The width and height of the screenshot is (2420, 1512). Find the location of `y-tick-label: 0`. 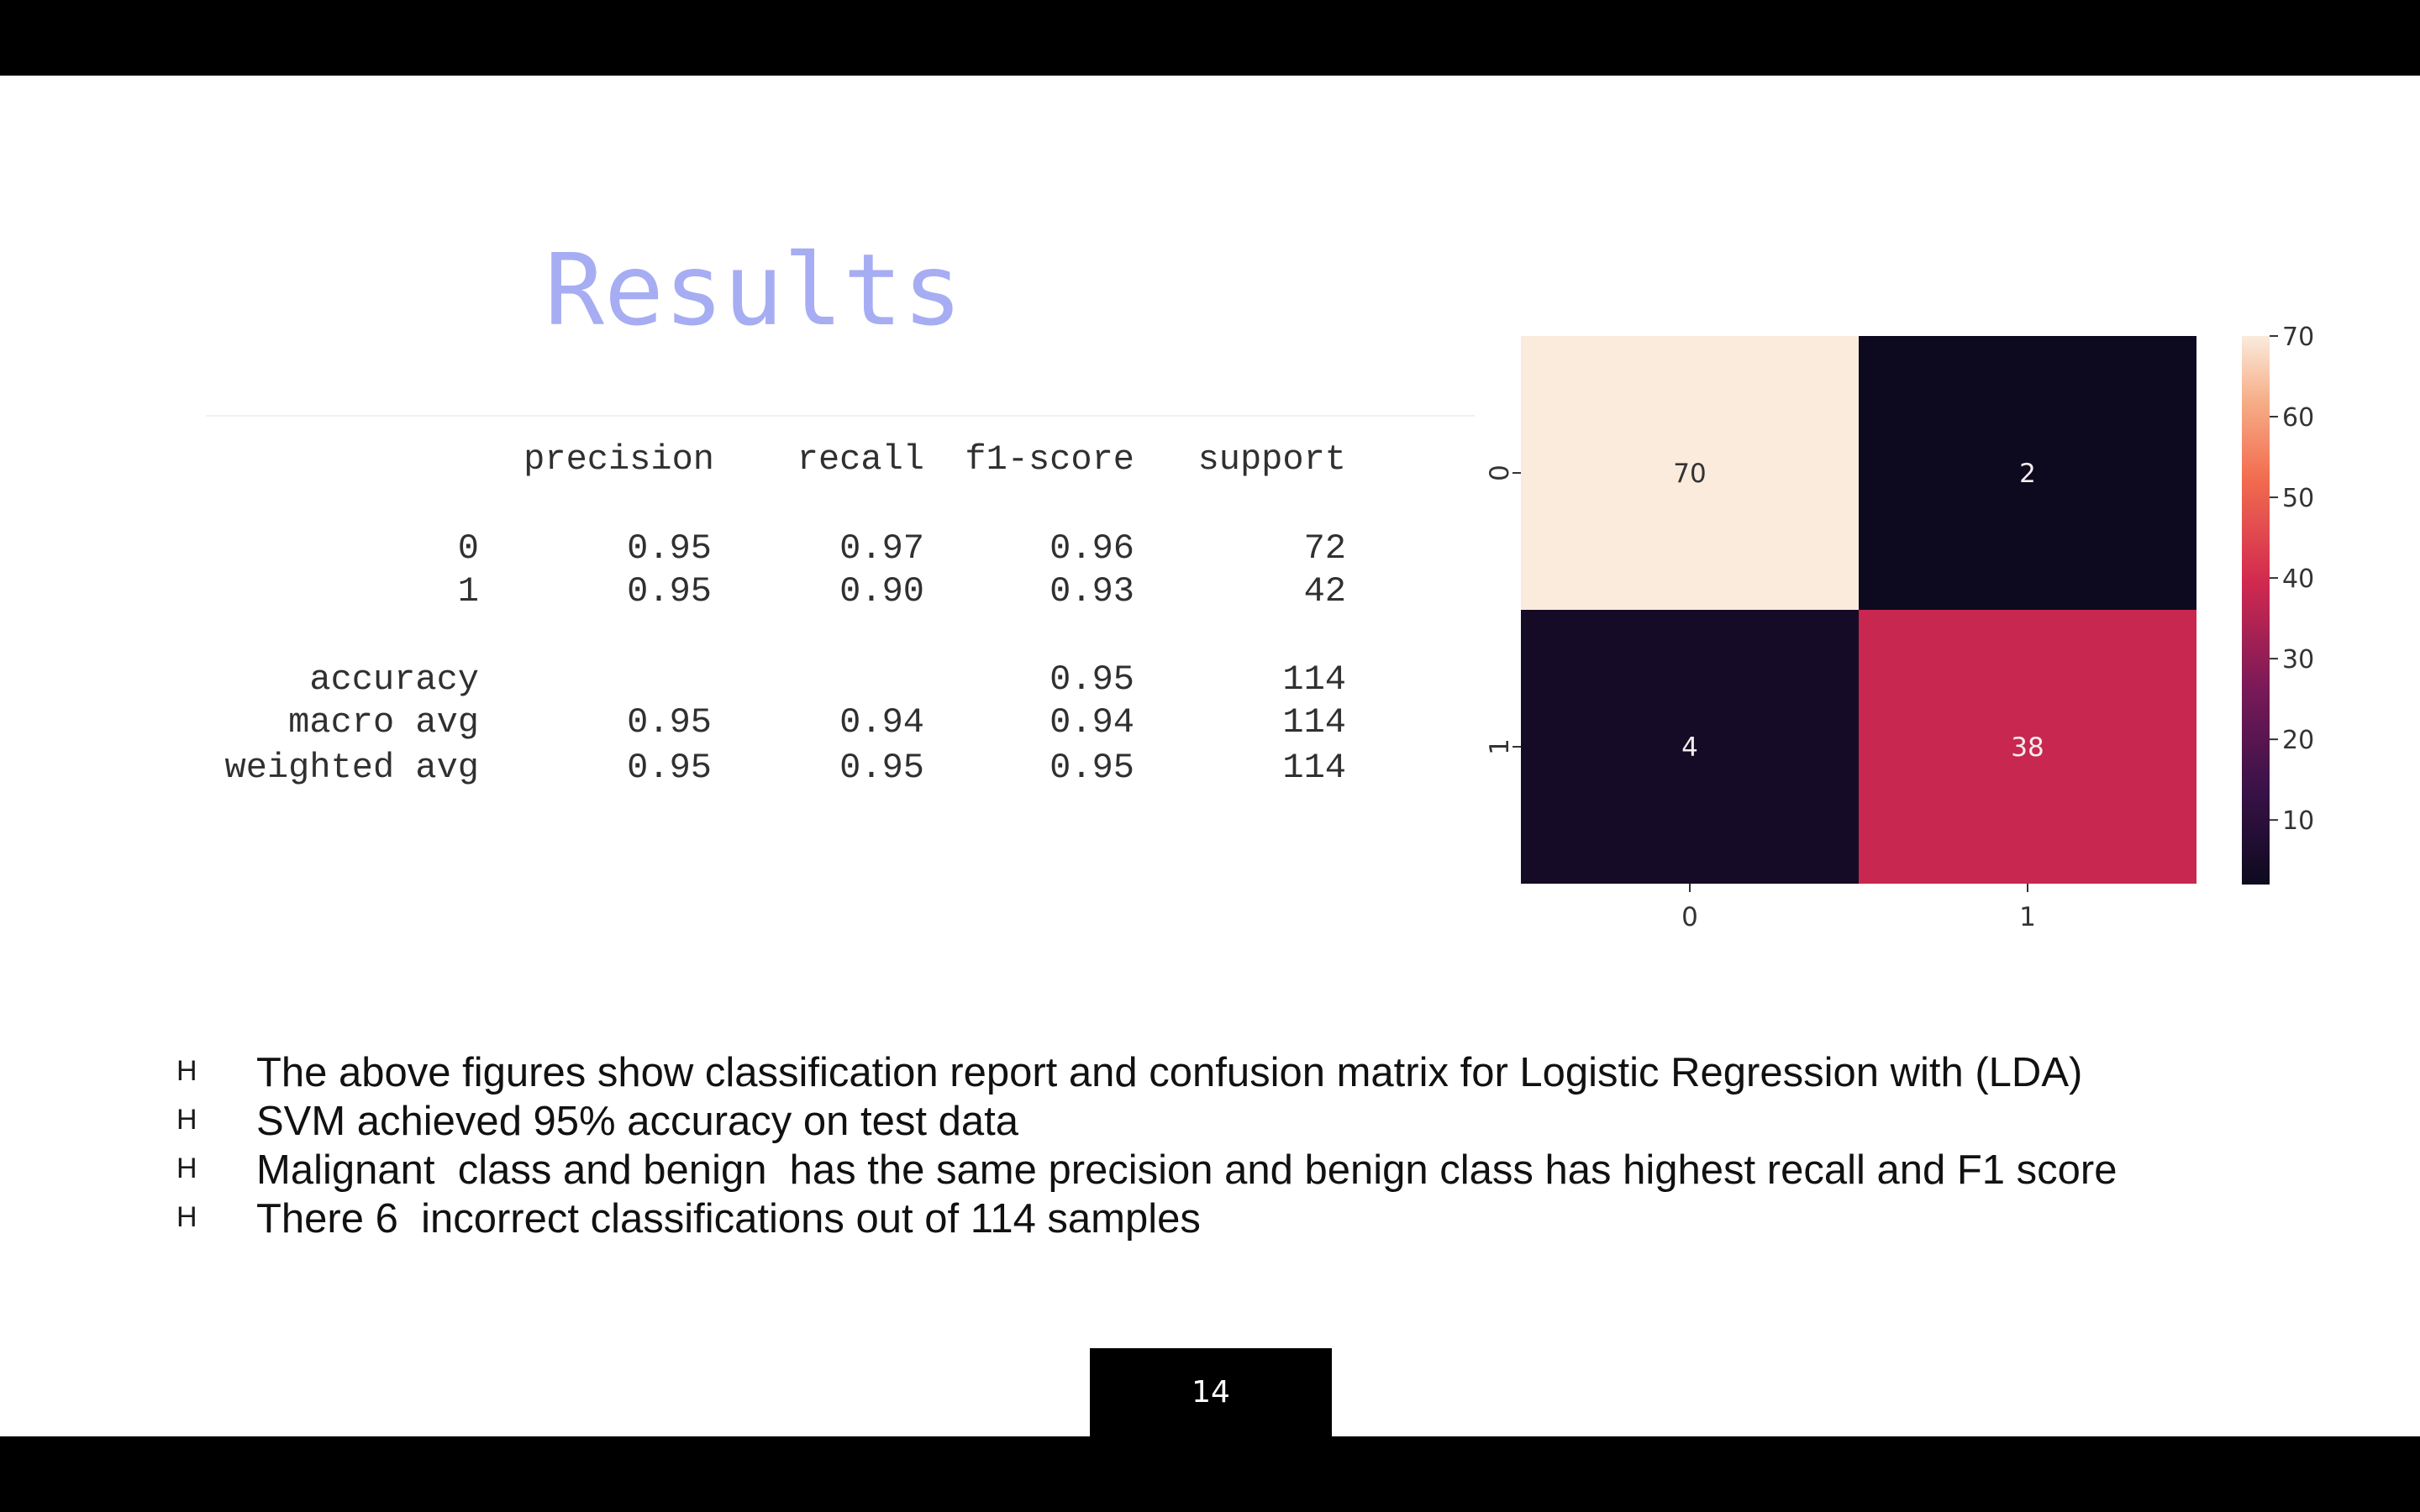

y-tick-label: 0 is located at coordinates (1500, 473).